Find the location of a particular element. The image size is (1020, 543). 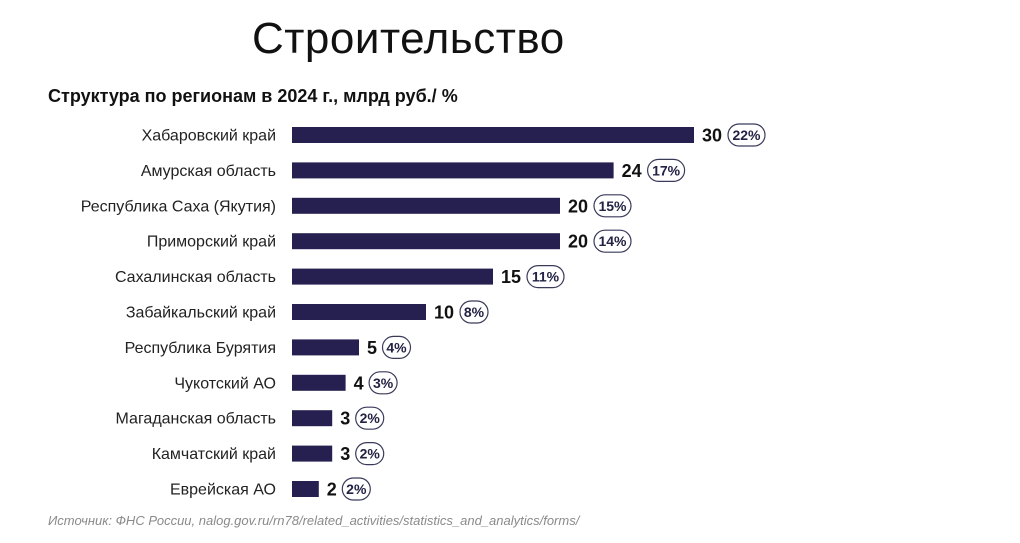

category-label: Забайкальский край is located at coordinates (201, 313).